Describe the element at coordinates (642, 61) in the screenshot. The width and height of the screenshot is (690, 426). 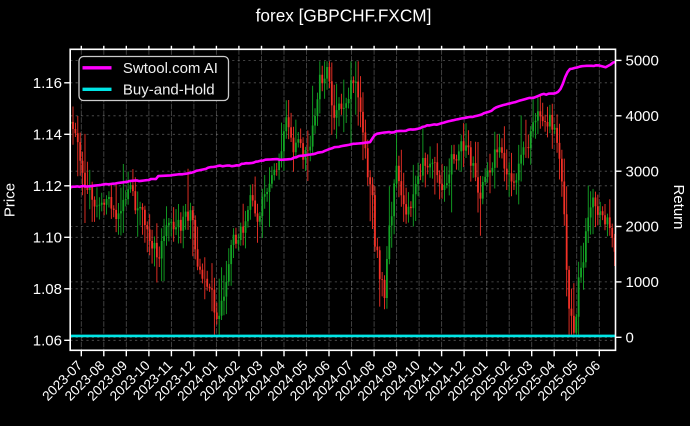
I see `svg-text: 5000` at that location.